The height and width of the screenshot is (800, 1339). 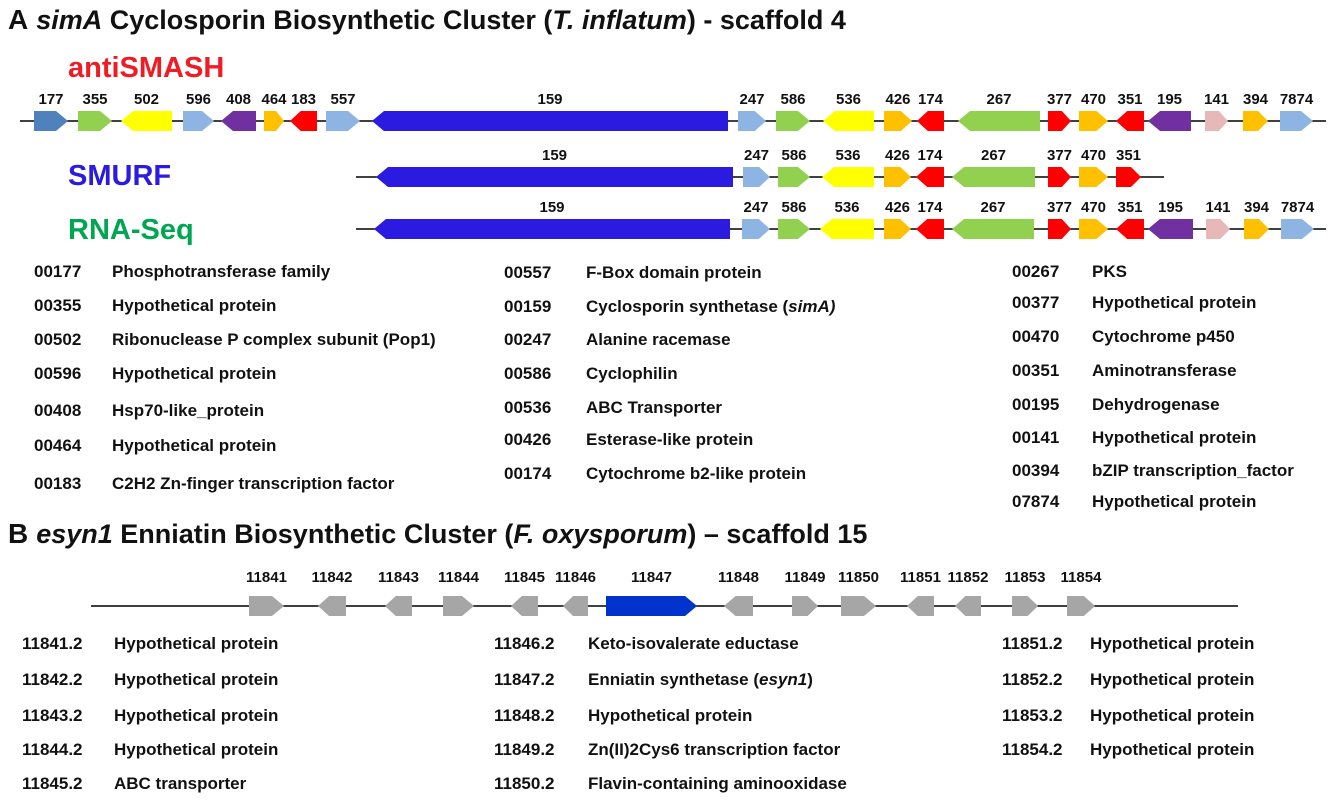 I want to click on gene-description: Enniatin synthetase (esyn1), so click(x=700, y=680).